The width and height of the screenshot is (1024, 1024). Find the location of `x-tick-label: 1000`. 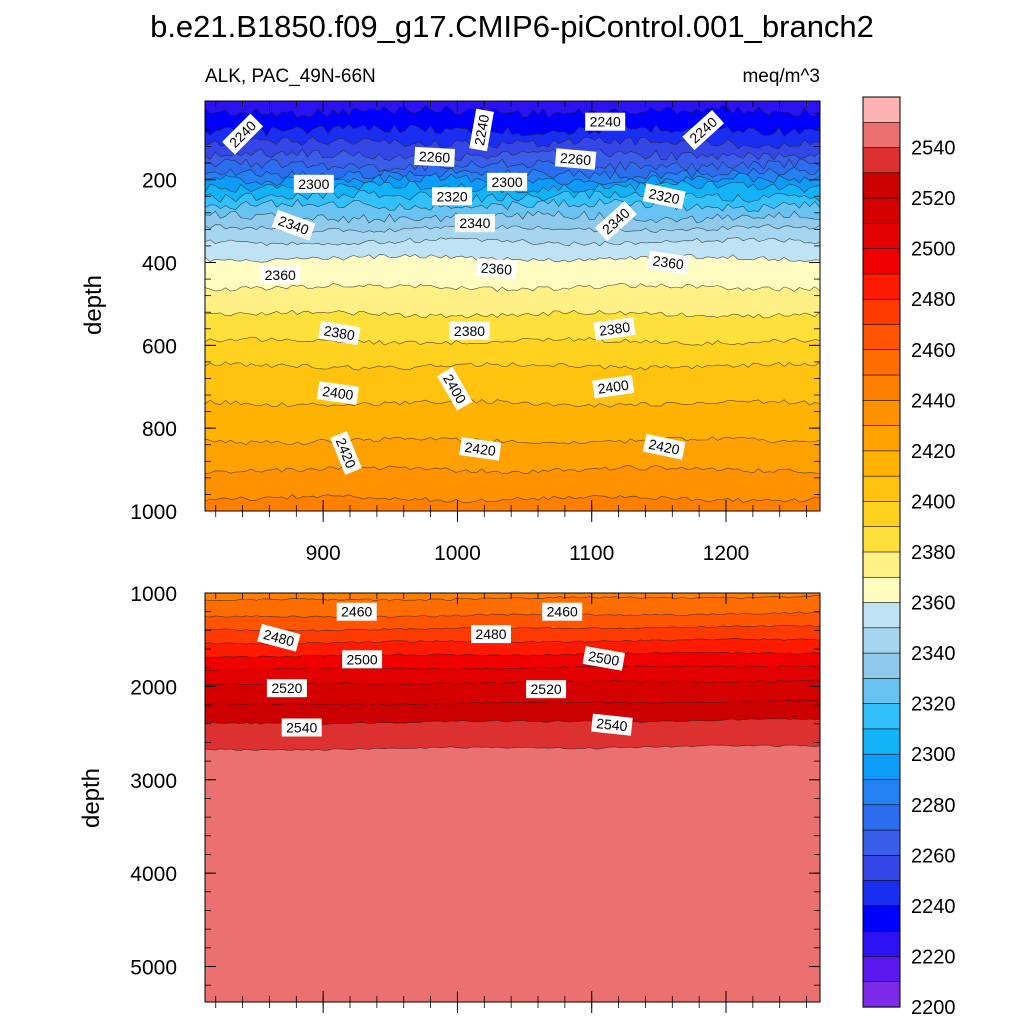

x-tick-label: 1000 is located at coordinates (457, 553).